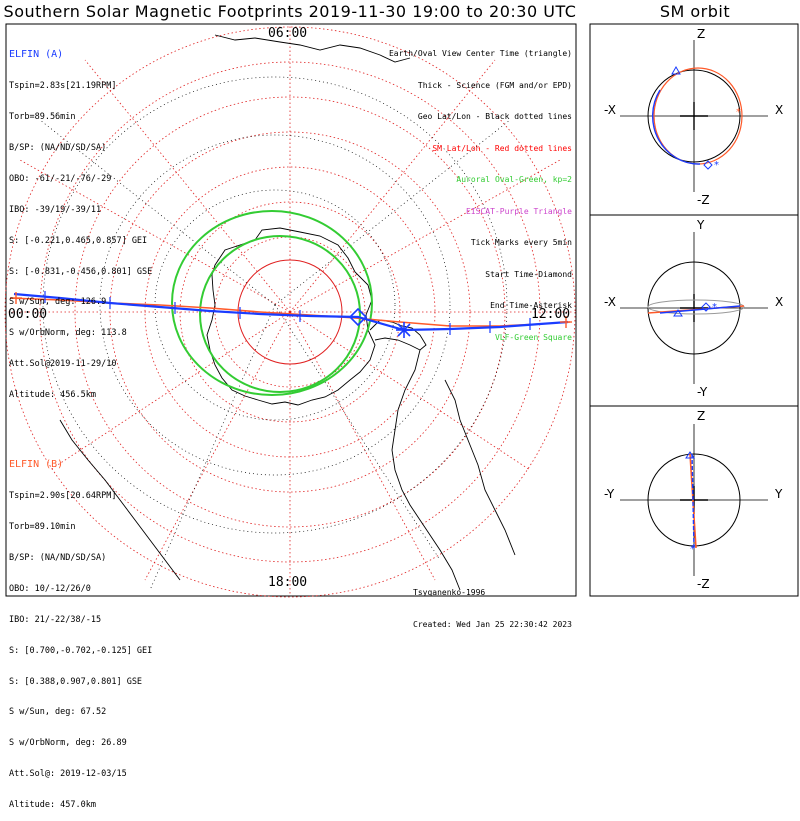 This screenshot has width=800, height=821. I want to click on elfin-b-line: Tspin=2.90s[20.64RPM], so click(63, 496).